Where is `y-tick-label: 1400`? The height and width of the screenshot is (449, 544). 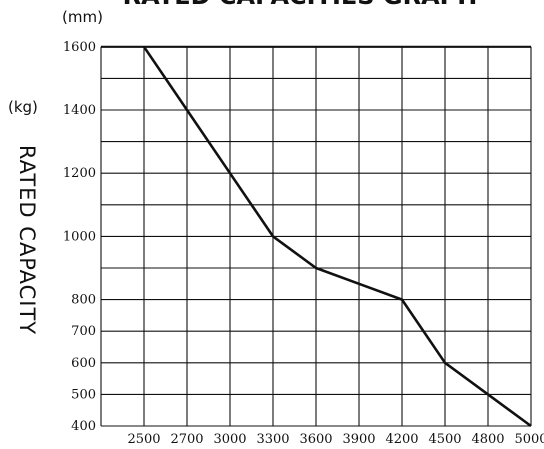
y-tick-label: 1400 is located at coordinates (79, 110).